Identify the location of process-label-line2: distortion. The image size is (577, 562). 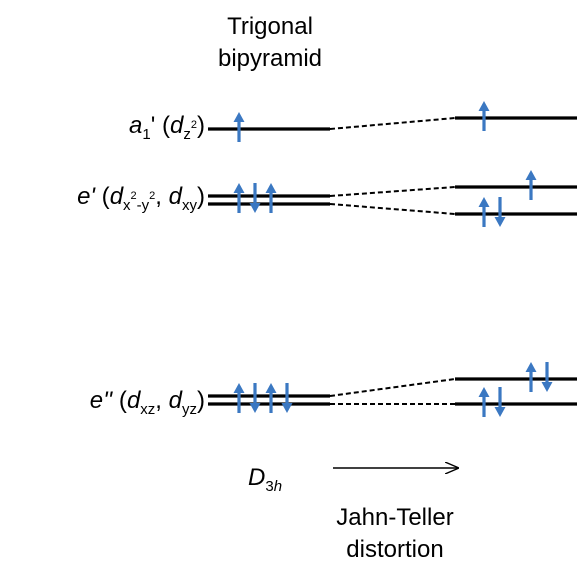
(394, 549).